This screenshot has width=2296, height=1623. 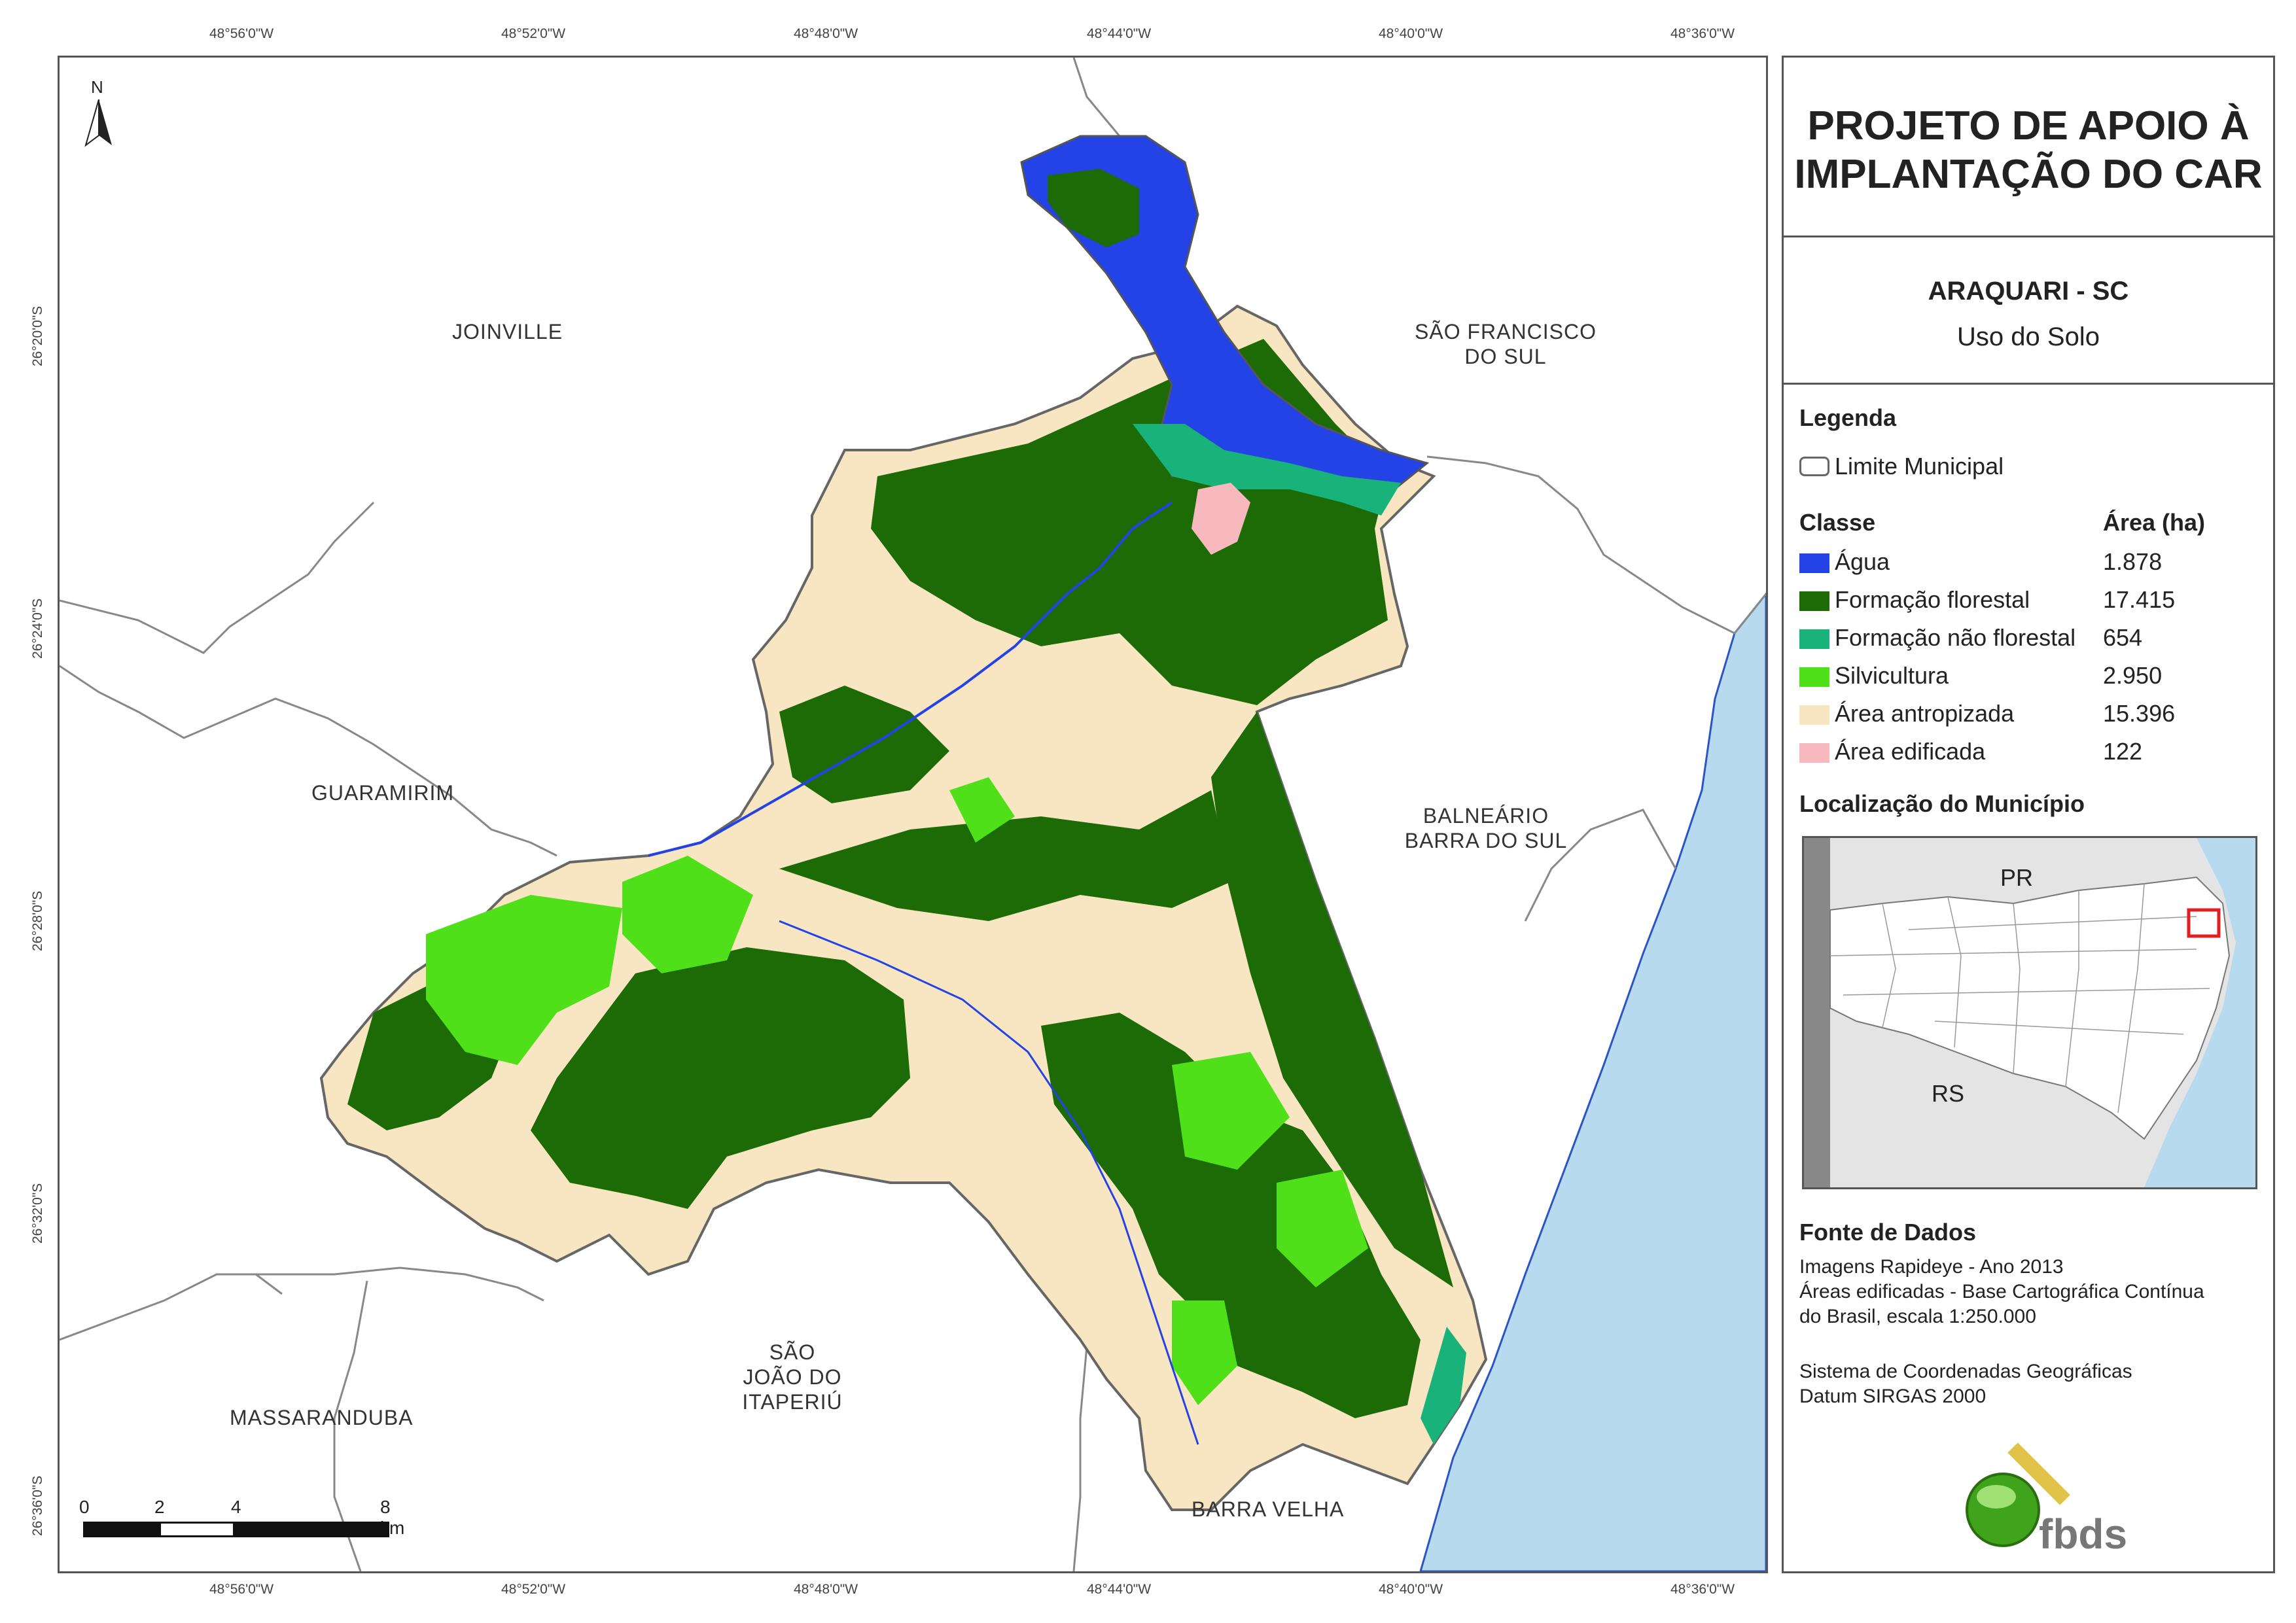 I want to click on river-south, so click(x=989, y=1183).